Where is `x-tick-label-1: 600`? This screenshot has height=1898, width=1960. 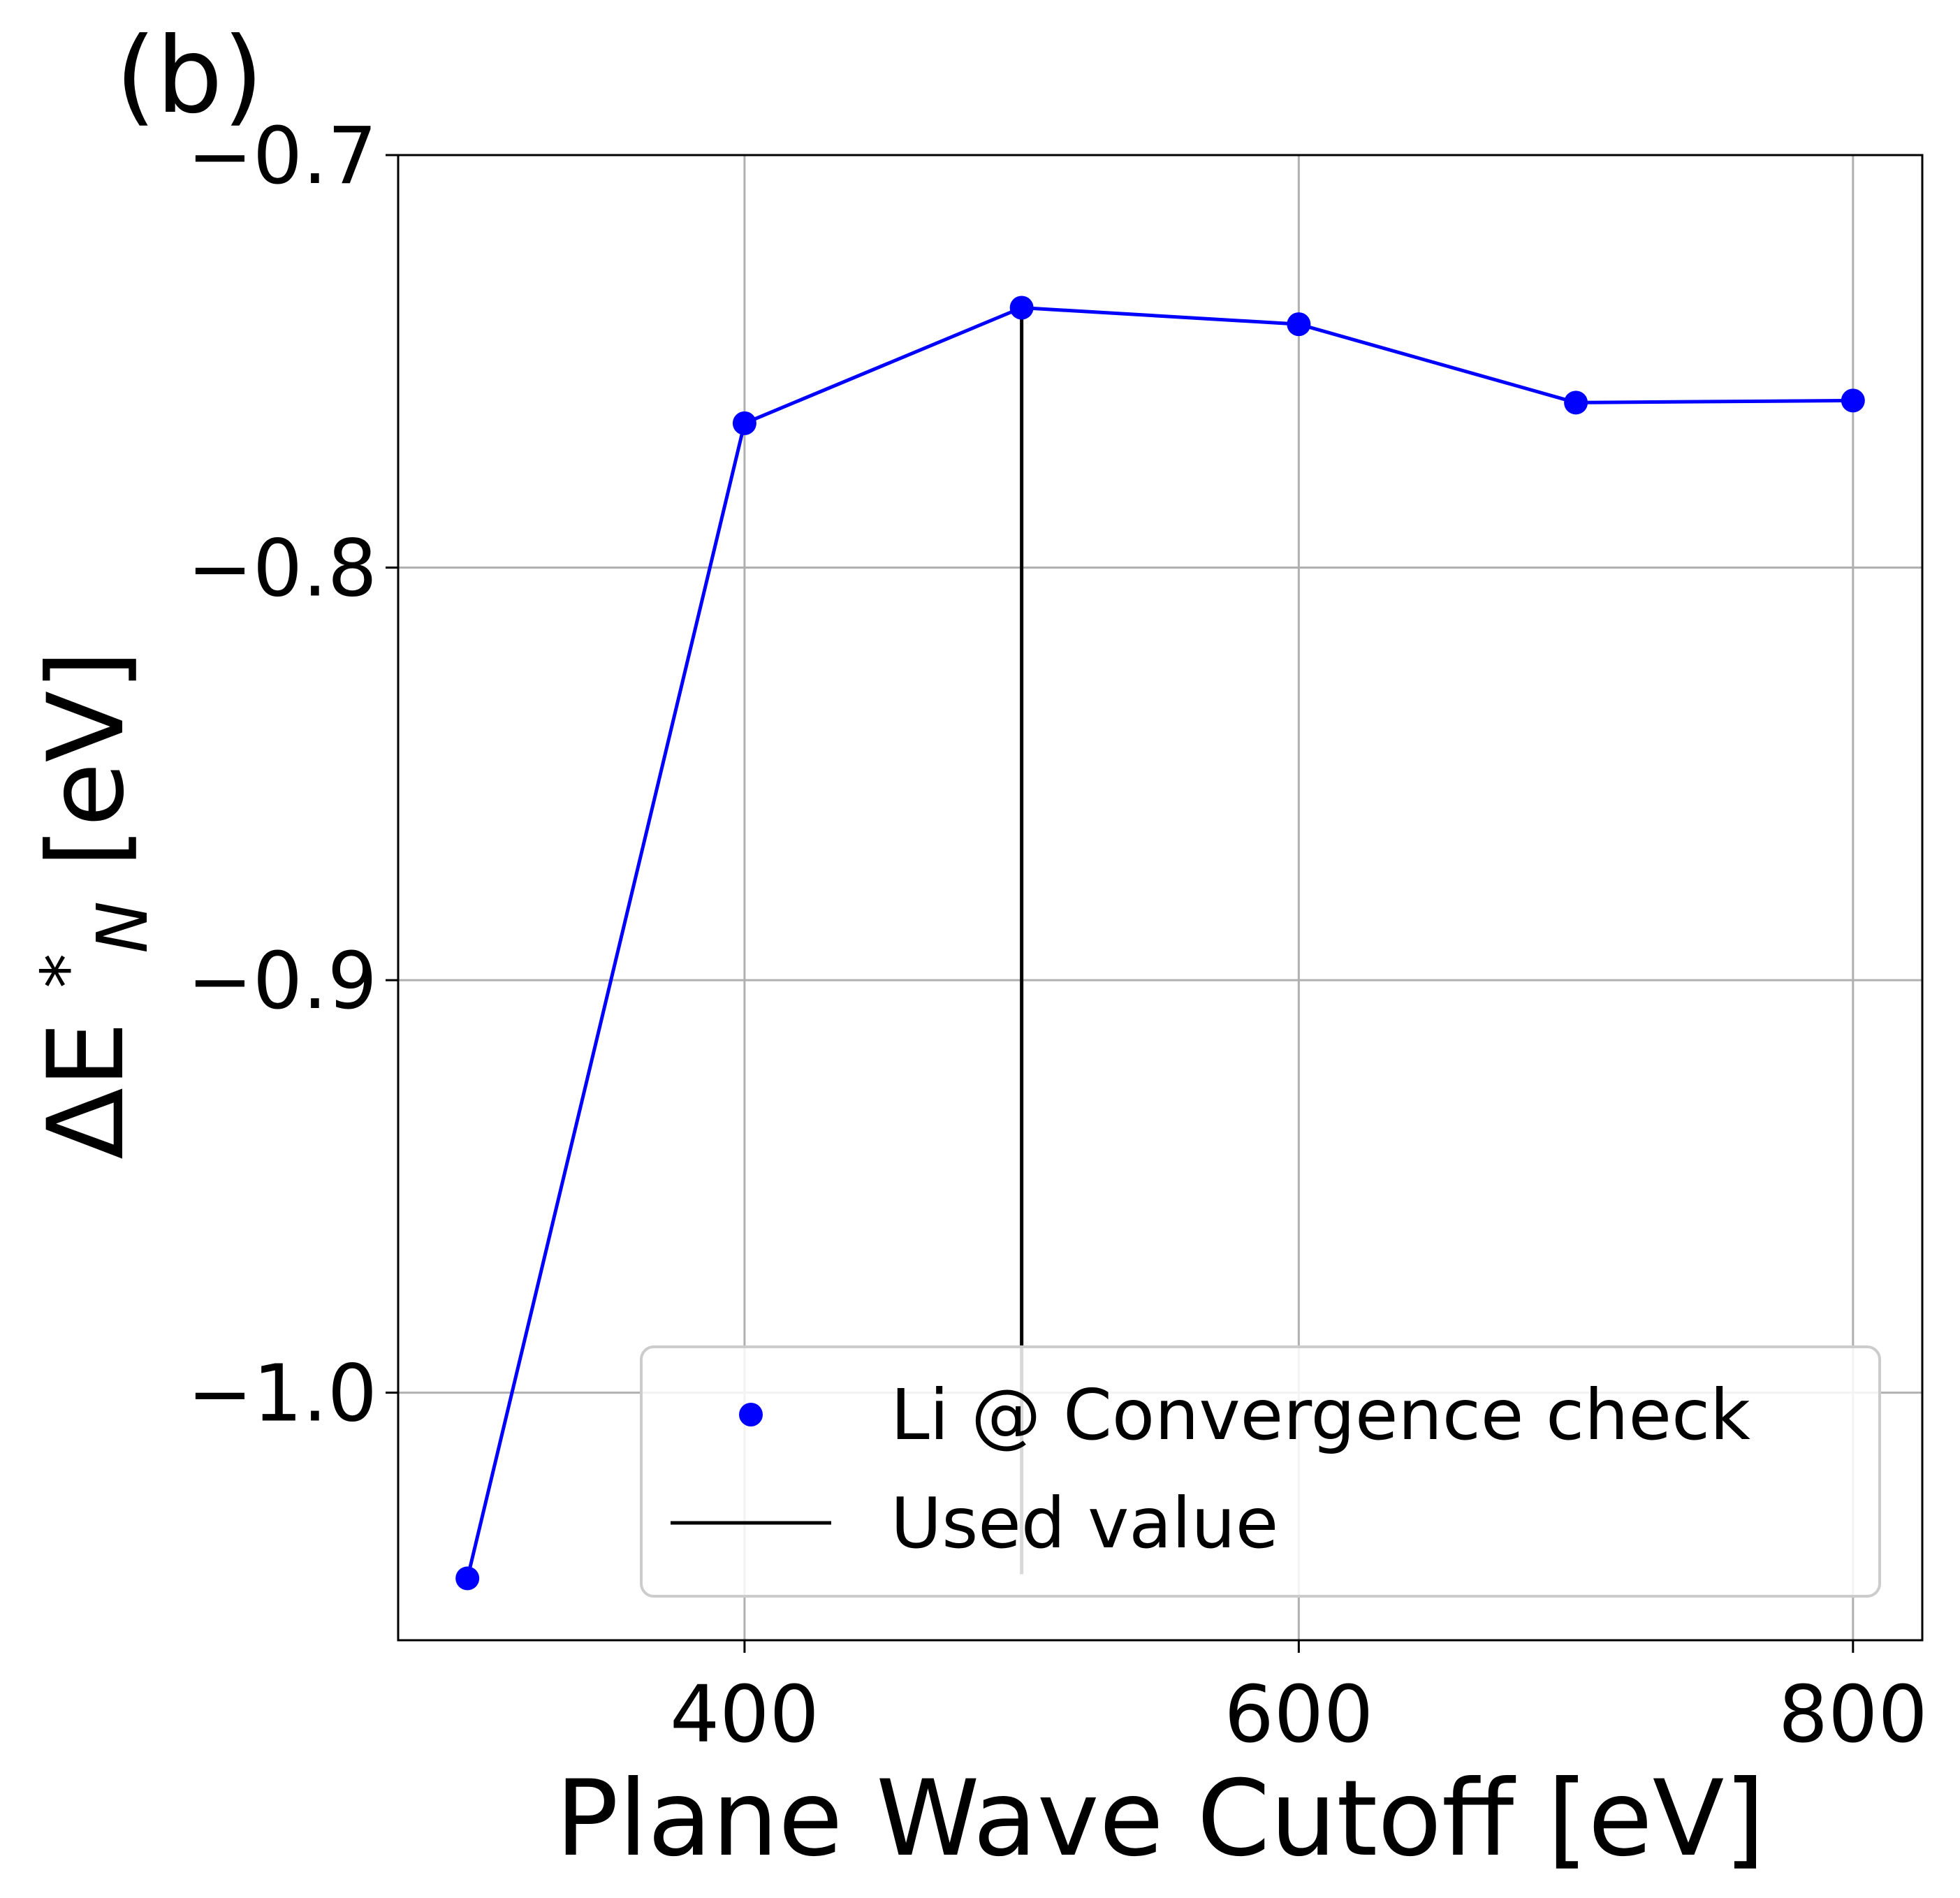
x-tick-label-1: 600 is located at coordinates (1298, 1715).